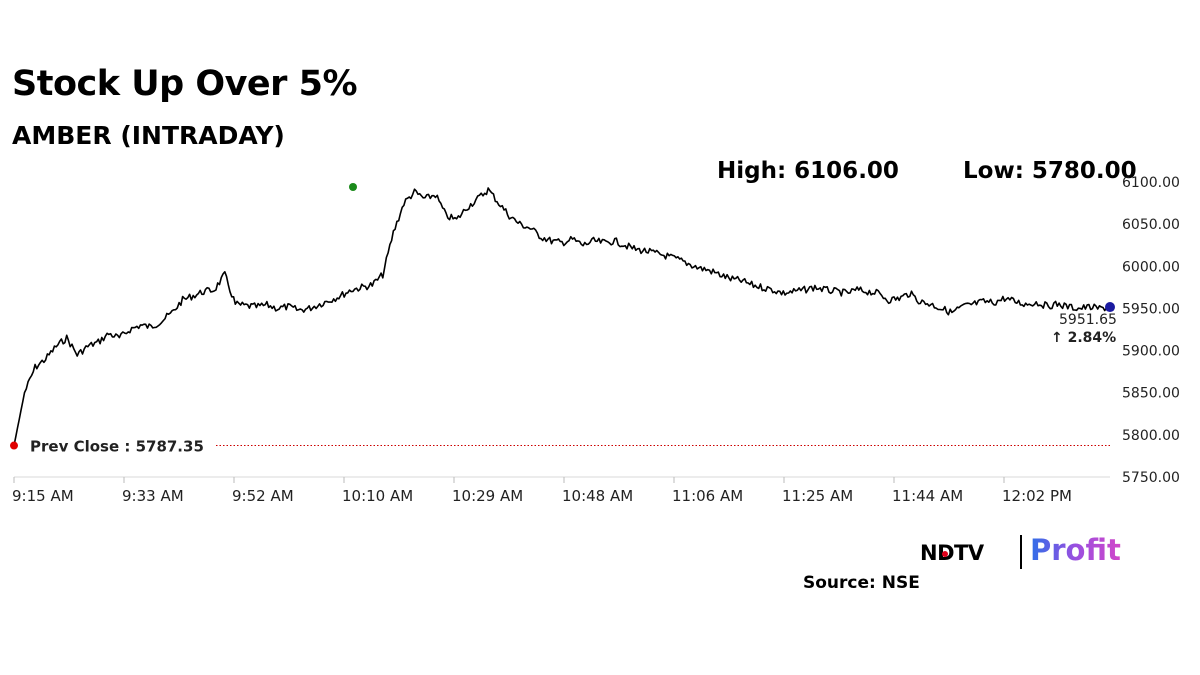 Image resolution: width=1200 pixels, height=675 pixels. I want to click on x-tick-label: 10:29 AM, so click(487, 496).